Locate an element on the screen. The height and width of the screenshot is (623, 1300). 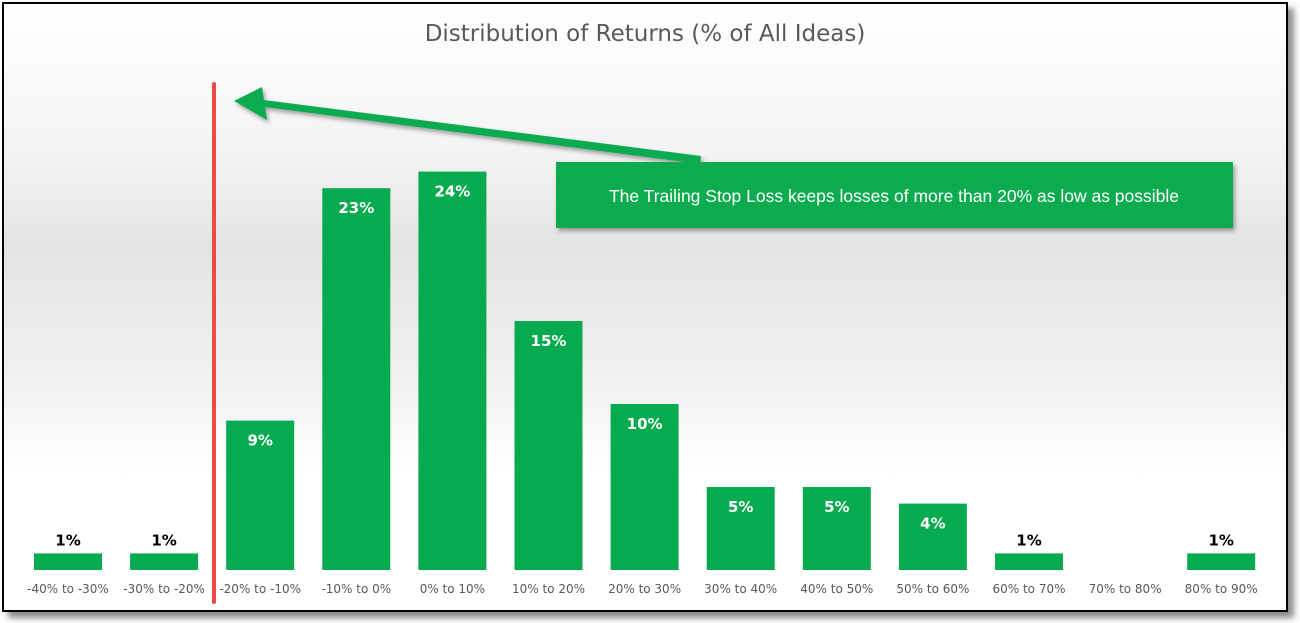
data-label-1: 1% is located at coordinates (163, 540).